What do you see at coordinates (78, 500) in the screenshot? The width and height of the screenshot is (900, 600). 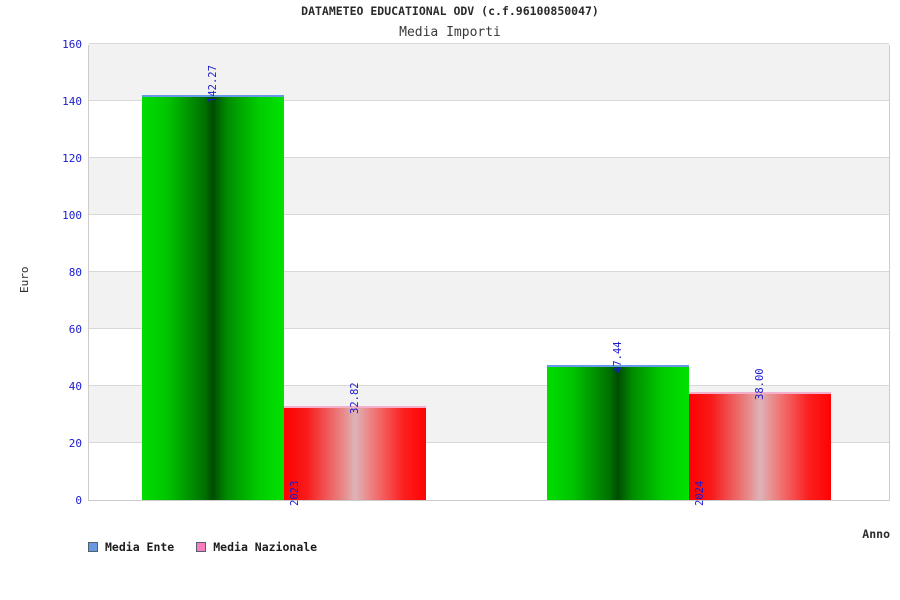 I see `y-axis-tick-label: 0` at bounding box center [78, 500].